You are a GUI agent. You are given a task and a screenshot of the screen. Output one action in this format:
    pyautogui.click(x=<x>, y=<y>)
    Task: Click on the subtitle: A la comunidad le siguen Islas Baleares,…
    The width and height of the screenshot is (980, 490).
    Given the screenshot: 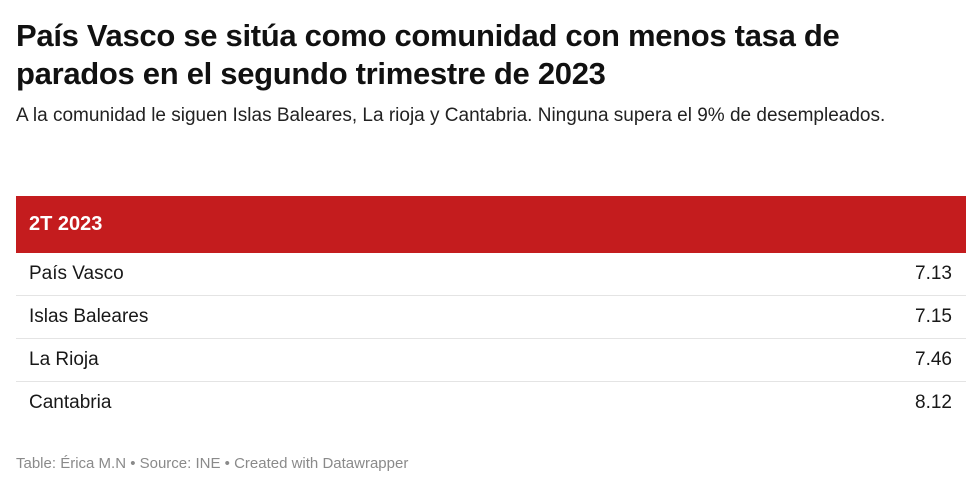 What is the action you would take?
    pyautogui.click(x=451, y=115)
    